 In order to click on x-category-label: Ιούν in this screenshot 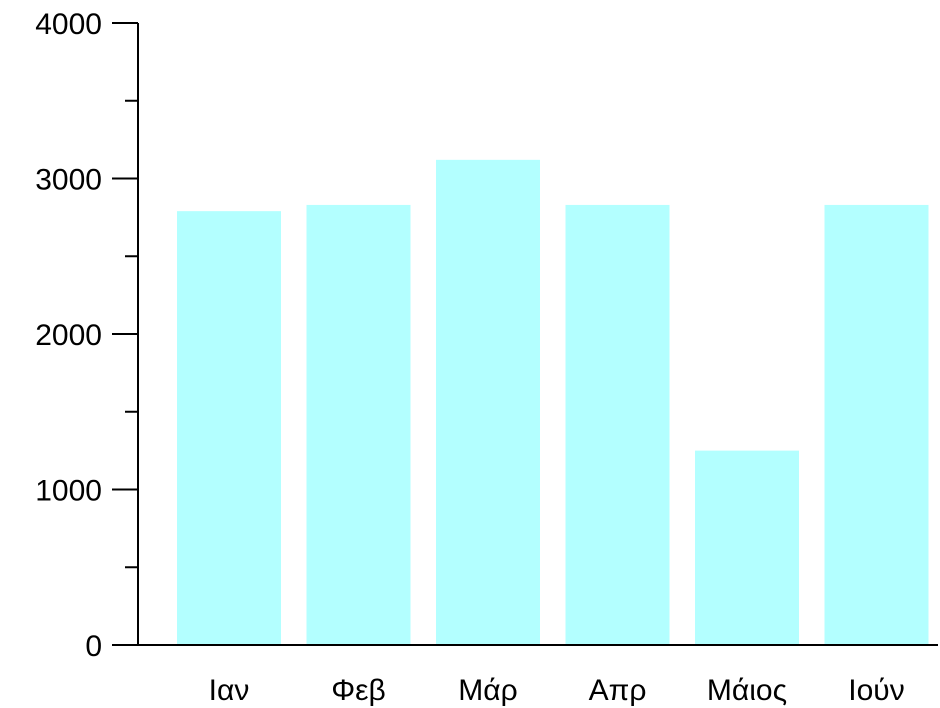, I will do `click(876, 690)`.